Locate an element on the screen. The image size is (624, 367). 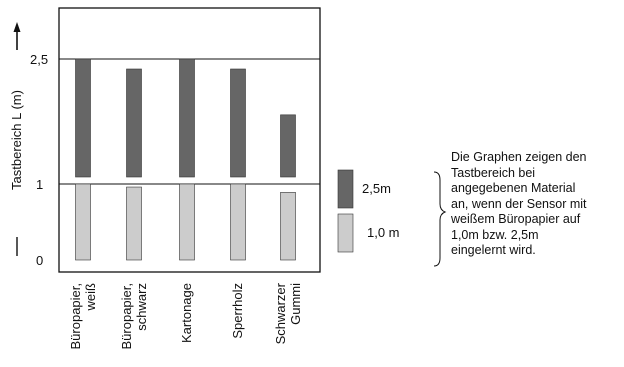
y-tick-label: 0 is located at coordinates (39, 260).